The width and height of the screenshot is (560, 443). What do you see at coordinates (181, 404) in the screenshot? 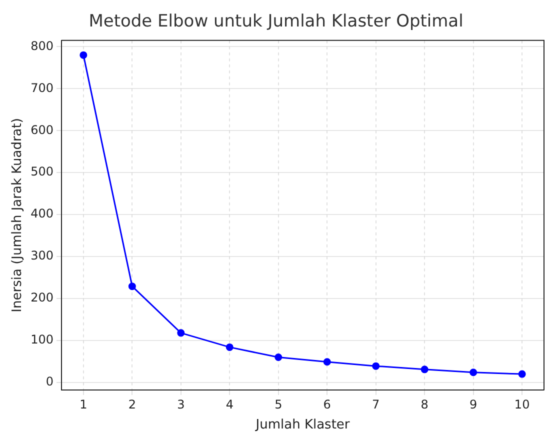
I see `x-tick-label: 3` at bounding box center [181, 404].